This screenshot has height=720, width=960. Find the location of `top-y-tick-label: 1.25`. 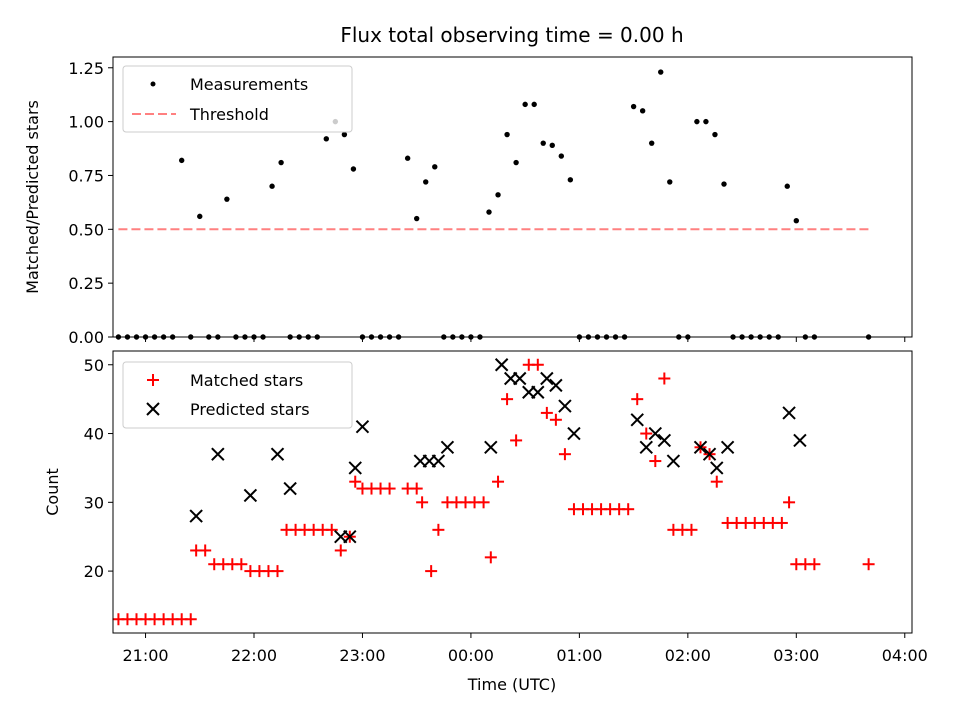

top-y-tick-label: 1.25 is located at coordinates (86, 68).